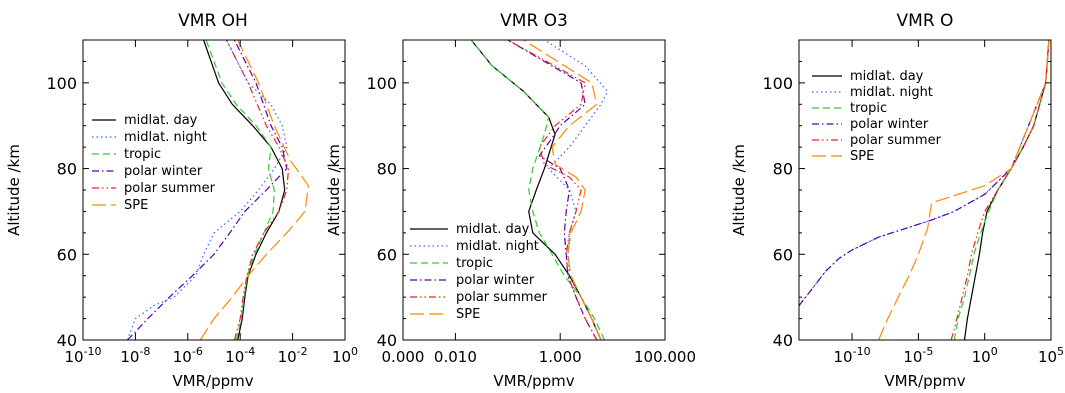 The height and width of the screenshot is (393, 1065). Describe the element at coordinates (665, 357) in the screenshot. I see `x-tick-label: 100.000` at that location.